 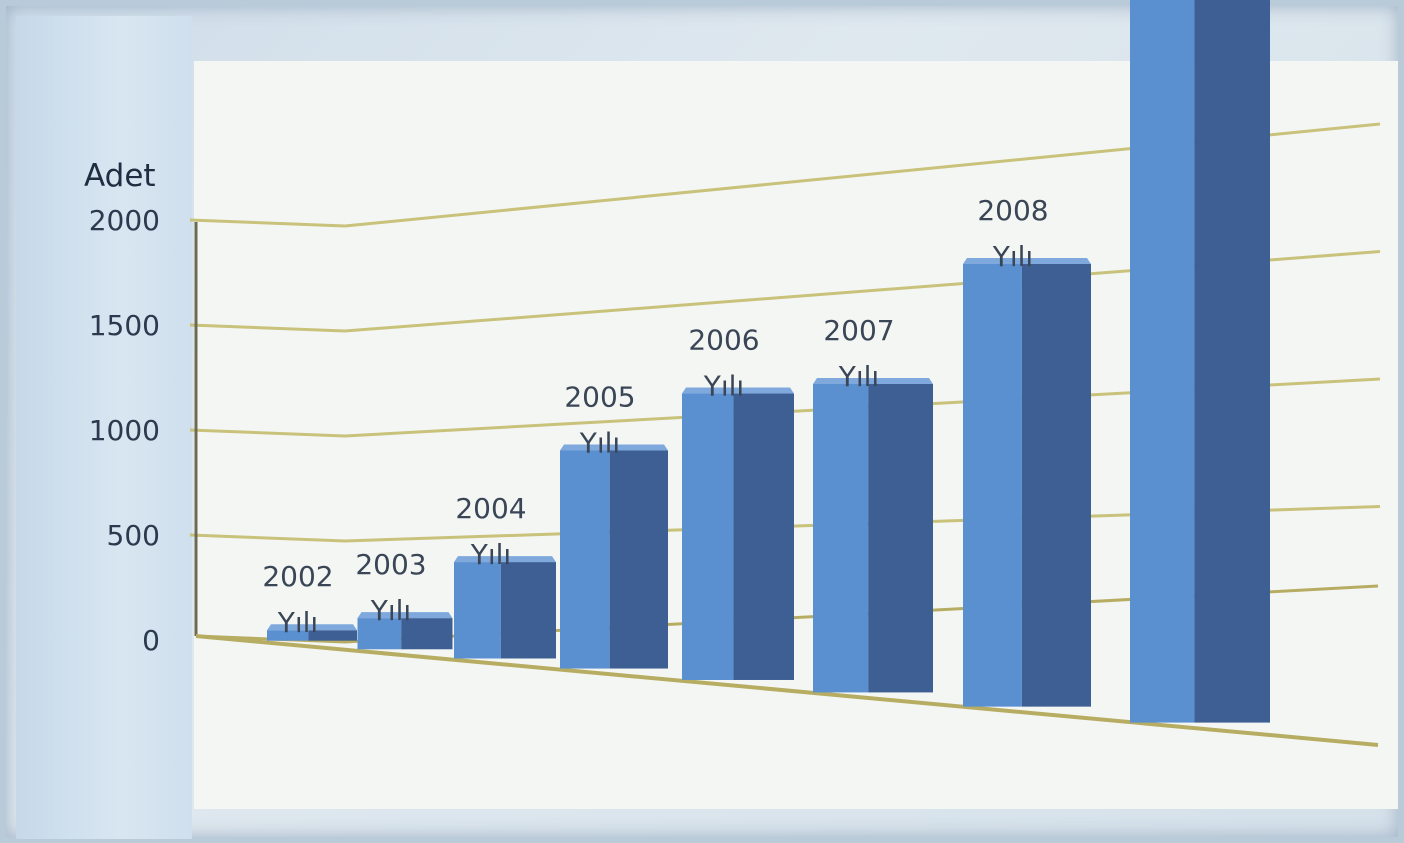 I want to click on y-tick-label: 500, so click(x=133, y=535).